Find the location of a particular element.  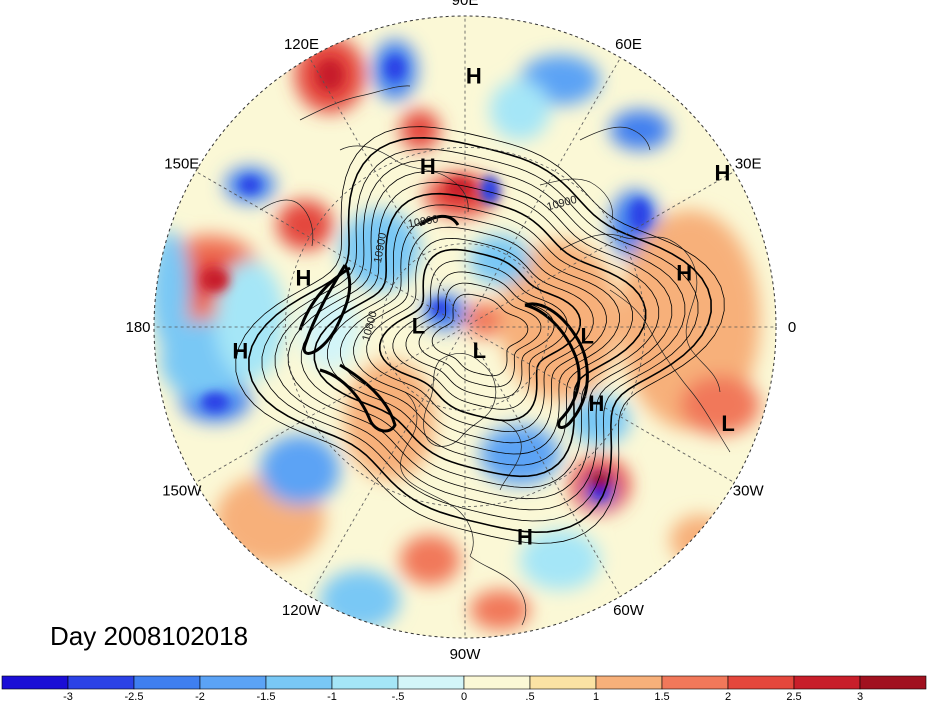

longitude-label: 0 is located at coordinates (792, 327).